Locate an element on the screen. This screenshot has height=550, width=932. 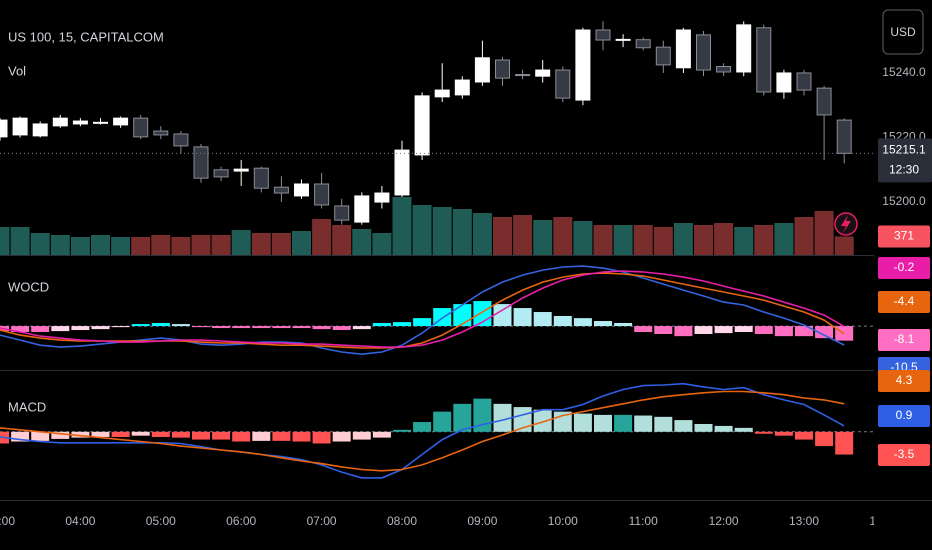
macd-title: MACD is located at coordinates (27, 406).